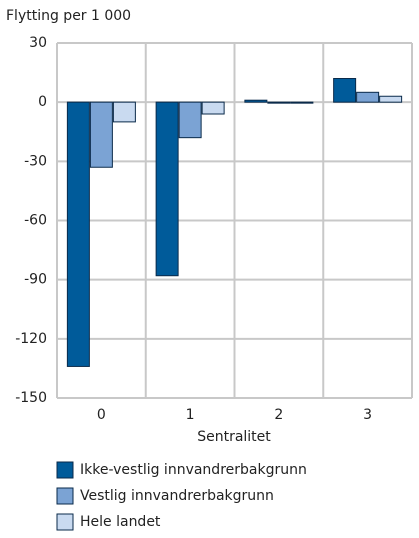 The width and height of the screenshot is (419, 538). I want to click on y-tick-label: -60, so click(35, 221).